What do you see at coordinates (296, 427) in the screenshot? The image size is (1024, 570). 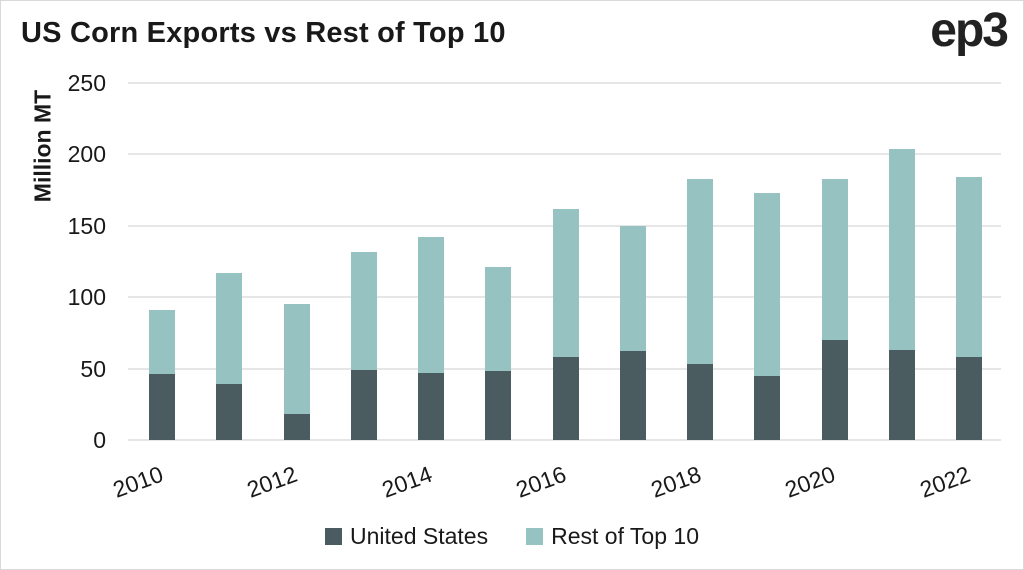 I see `bar-2012-united-states` at bounding box center [296, 427].